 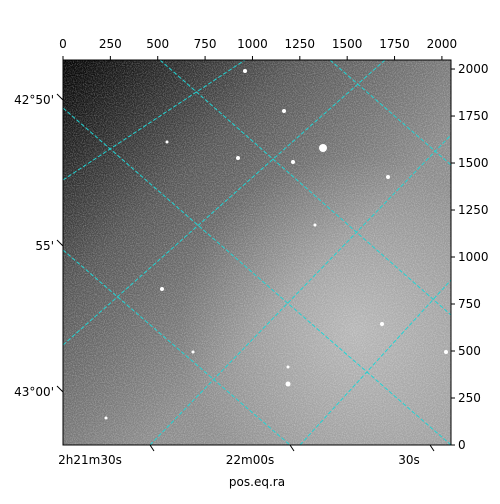 What do you see at coordinates (157, 44) in the screenshot?
I see `x-tick-label: 500` at bounding box center [157, 44].